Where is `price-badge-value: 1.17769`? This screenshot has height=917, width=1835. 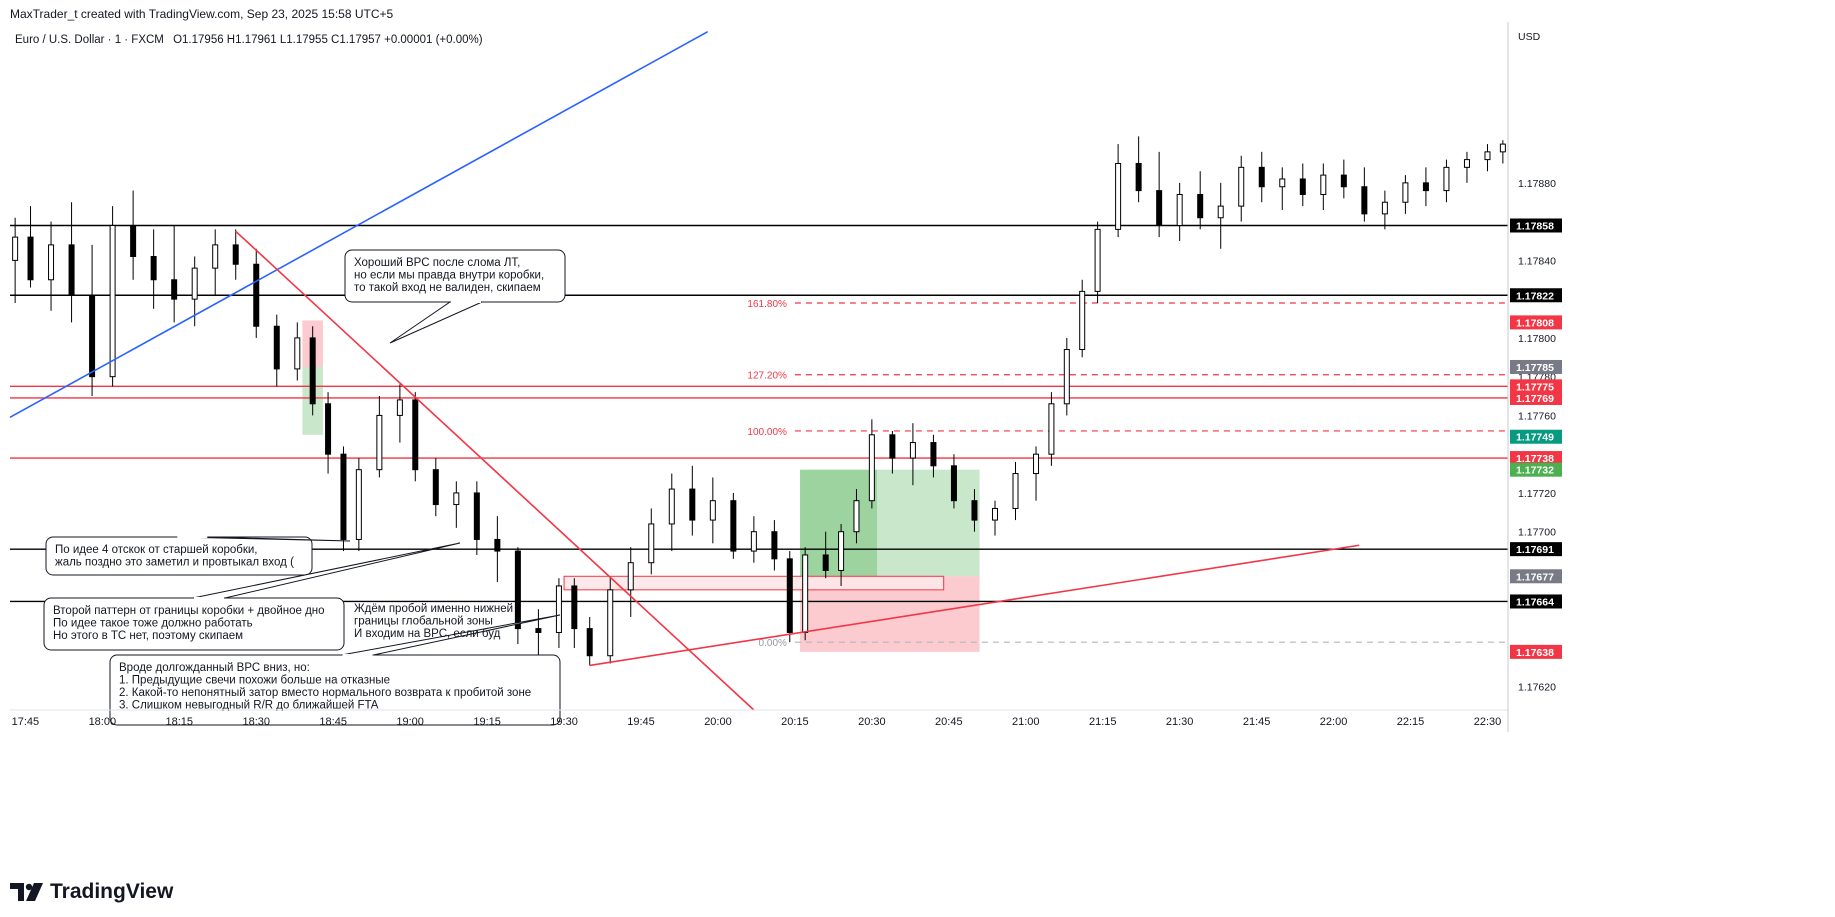 price-badge-value: 1.17769 is located at coordinates (1535, 399).